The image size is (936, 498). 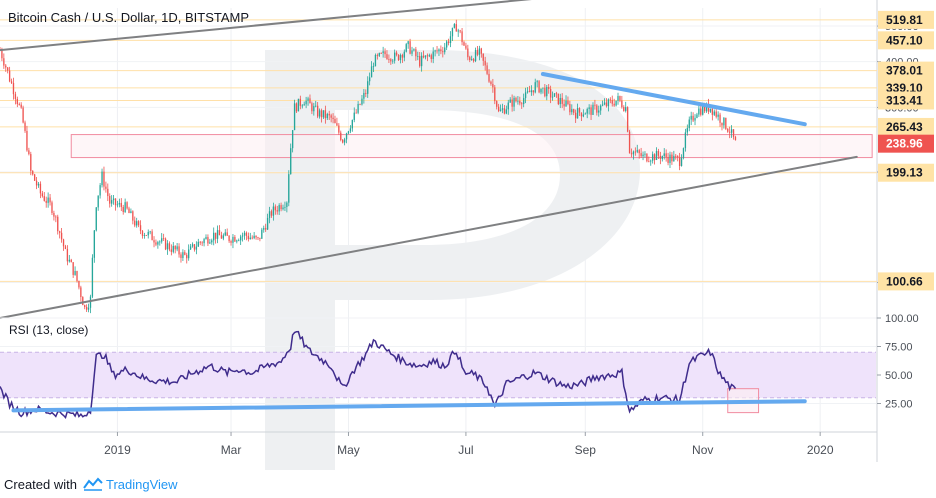 I want to click on time-tick-label: Nov, so click(x=702, y=450).